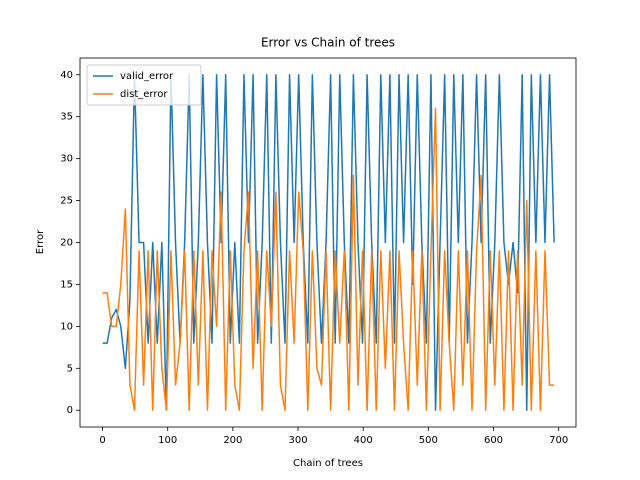 The height and width of the screenshot is (480, 640). Describe the element at coordinates (66, 243) in the screenshot. I see `y-tick-label: 20` at that location.